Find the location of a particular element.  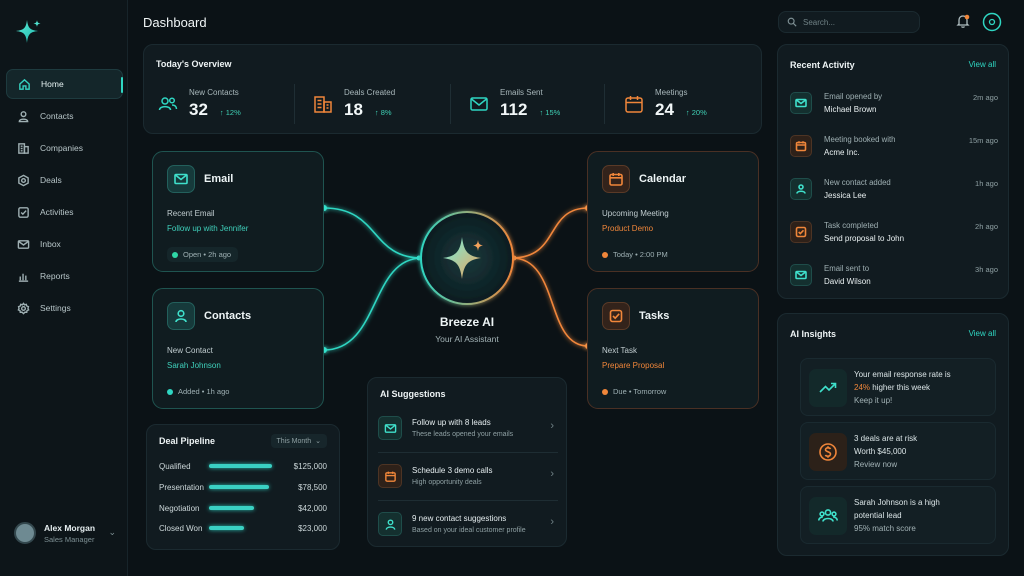

stat-delta: 20% is located at coordinates (699, 112).